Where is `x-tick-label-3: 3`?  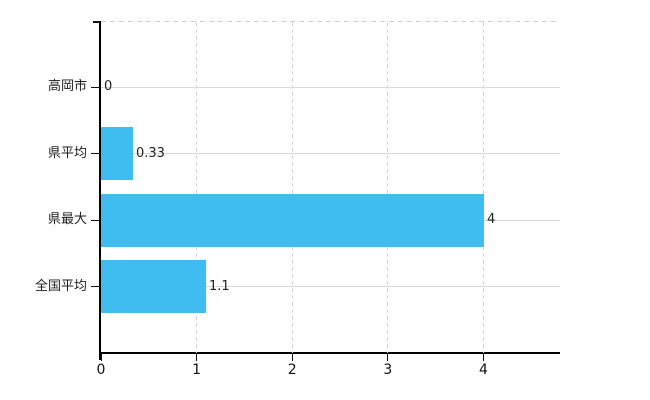 x-tick-label-3: 3 is located at coordinates (388, 370).